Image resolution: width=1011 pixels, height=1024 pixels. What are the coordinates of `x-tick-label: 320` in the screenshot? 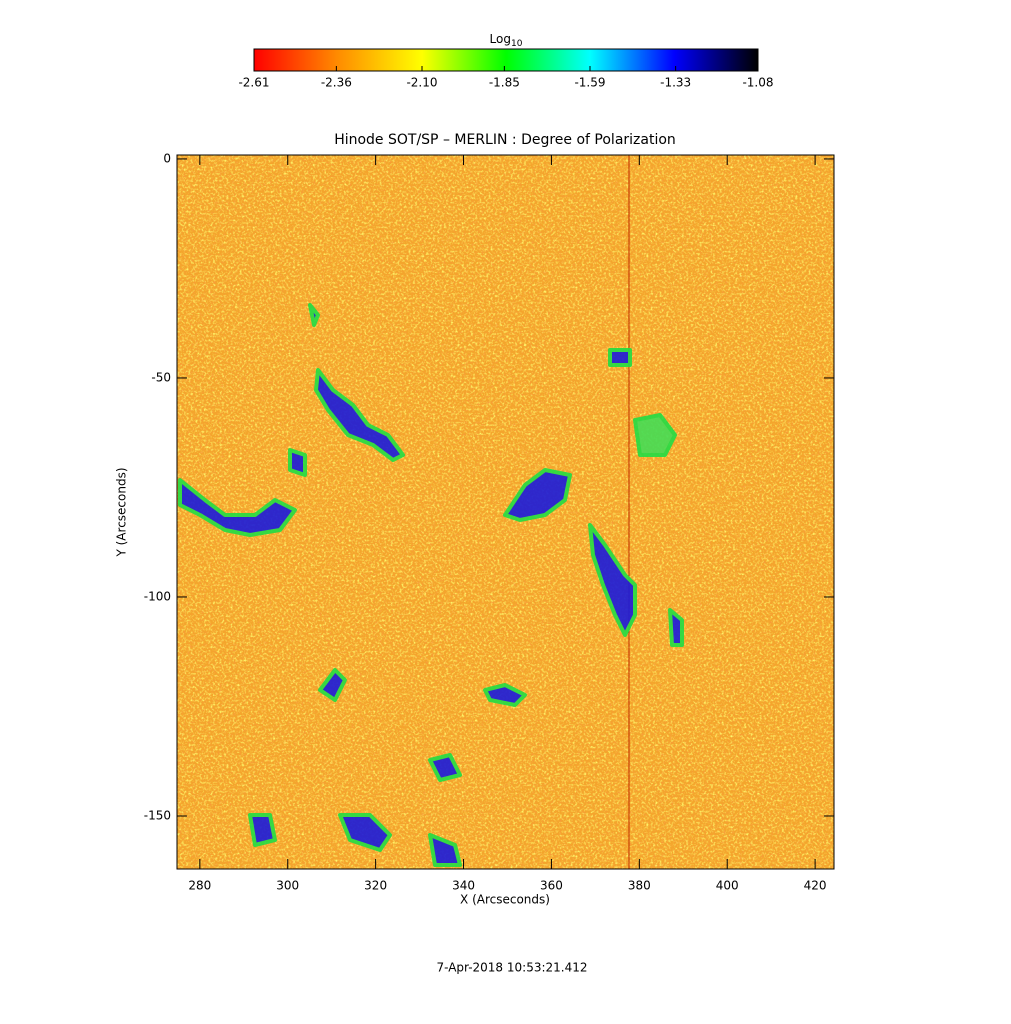 It's located at (375, 886).